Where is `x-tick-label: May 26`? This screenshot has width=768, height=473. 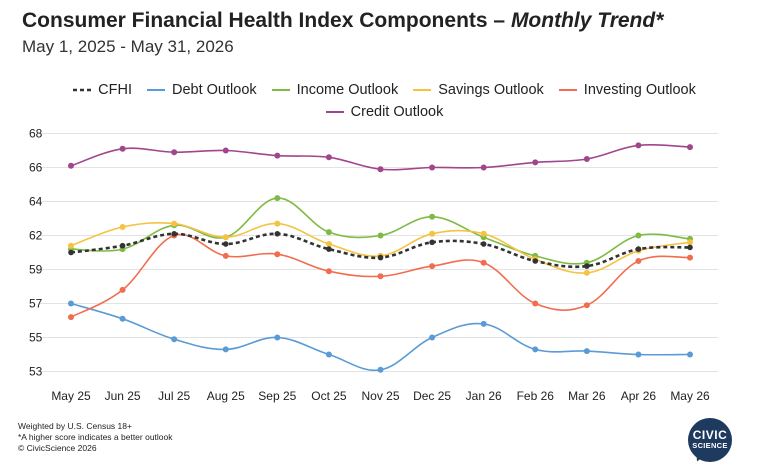
x-tick-label: May 26 is located at coordinates (690, 396).